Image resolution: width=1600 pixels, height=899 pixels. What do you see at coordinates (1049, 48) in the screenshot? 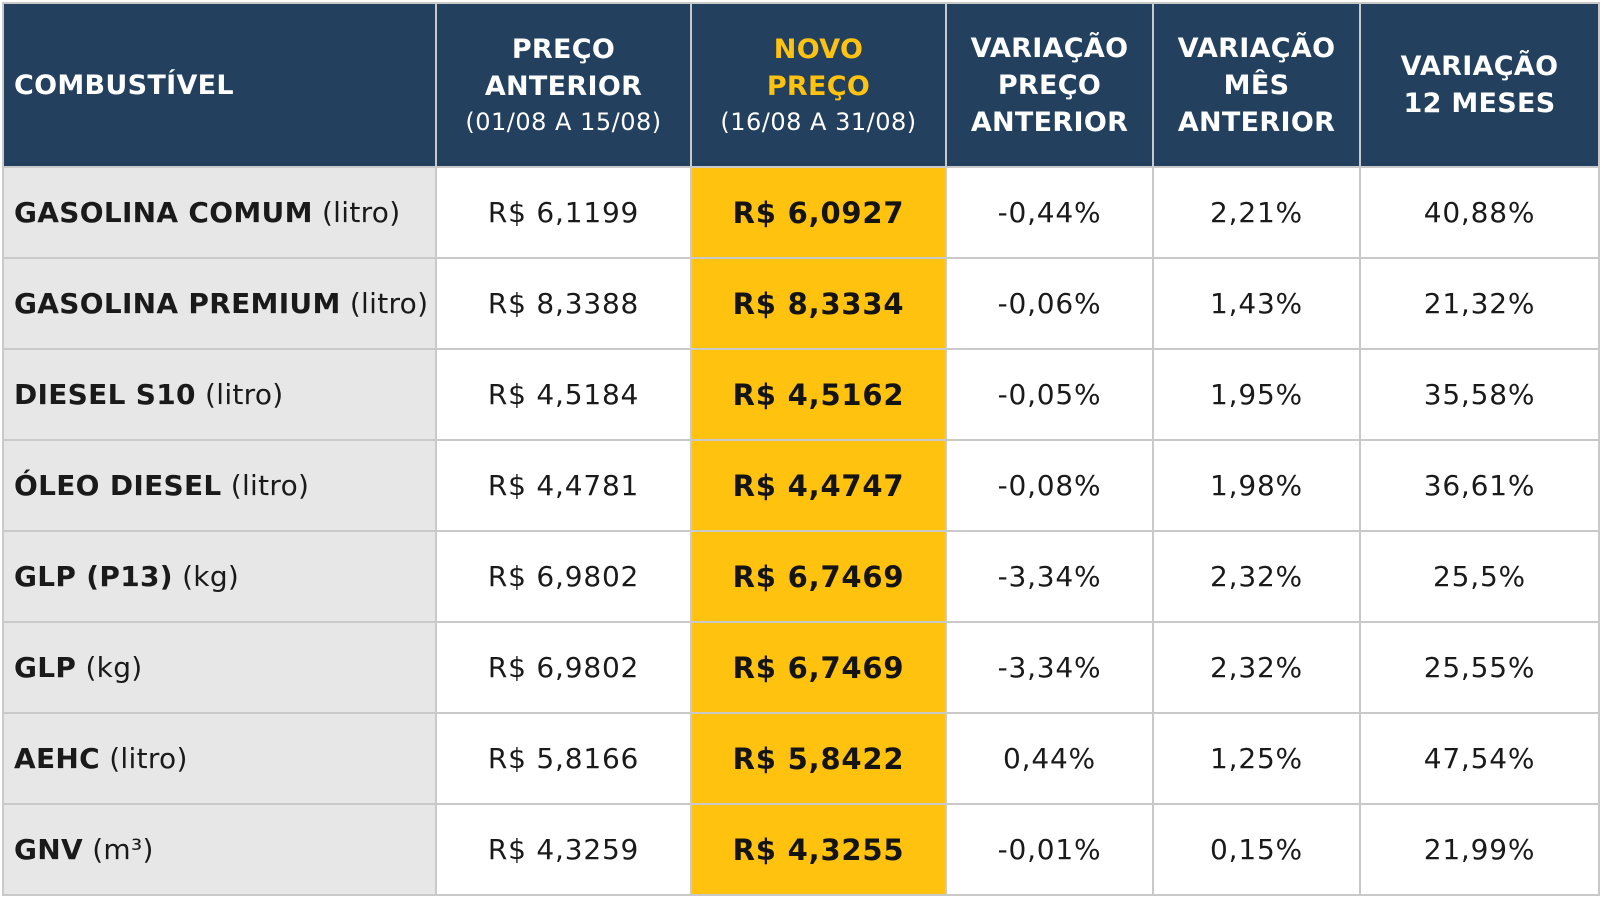
I see `header-var-previous-price-line1: VARIAÇÃO` at bounding box center [1049, 48].